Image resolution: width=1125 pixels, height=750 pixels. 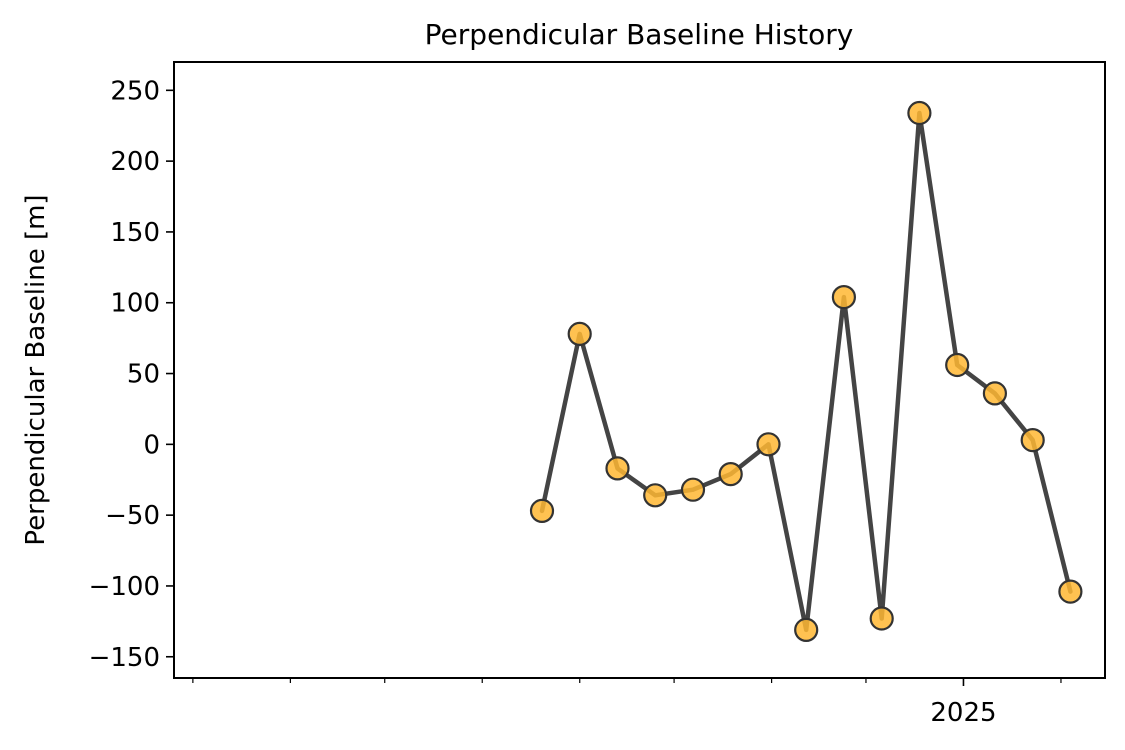 I want to click on y-tick-label: 200, so click(x=135, y=162).